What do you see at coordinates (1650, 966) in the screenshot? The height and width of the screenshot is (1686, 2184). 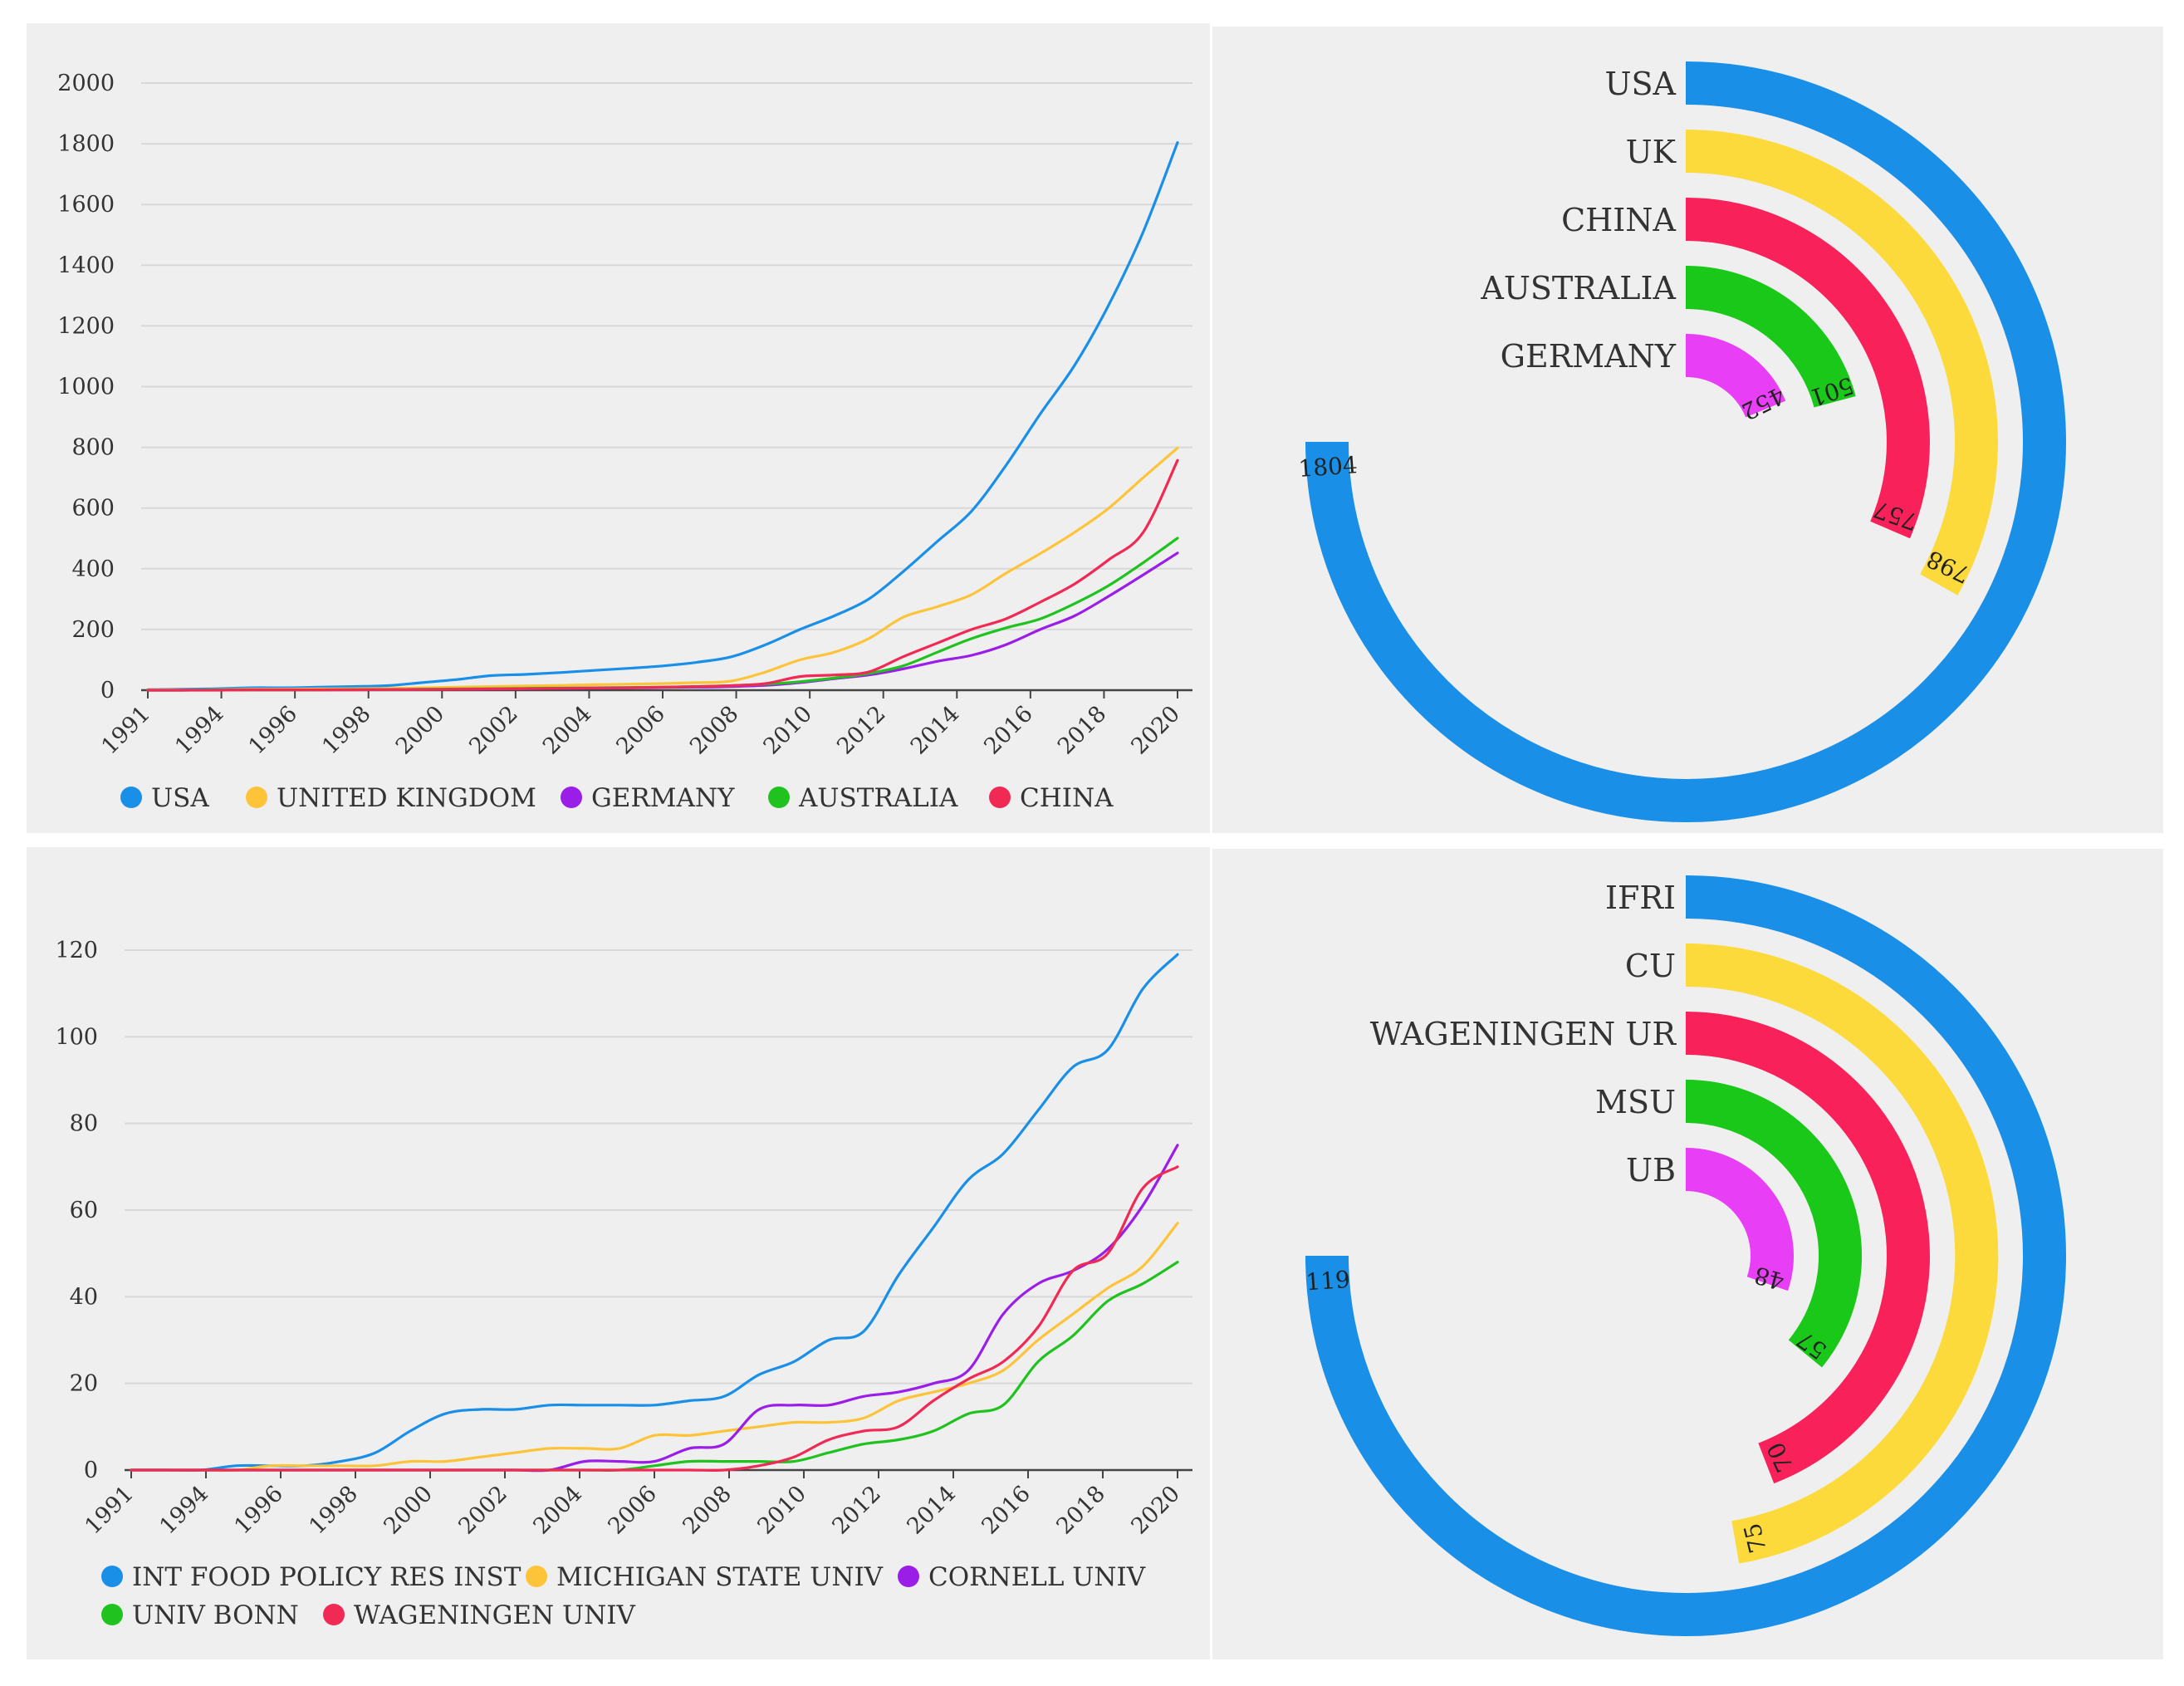 I see `radial-label-cu: CU` at bounding box center [1650, 966].